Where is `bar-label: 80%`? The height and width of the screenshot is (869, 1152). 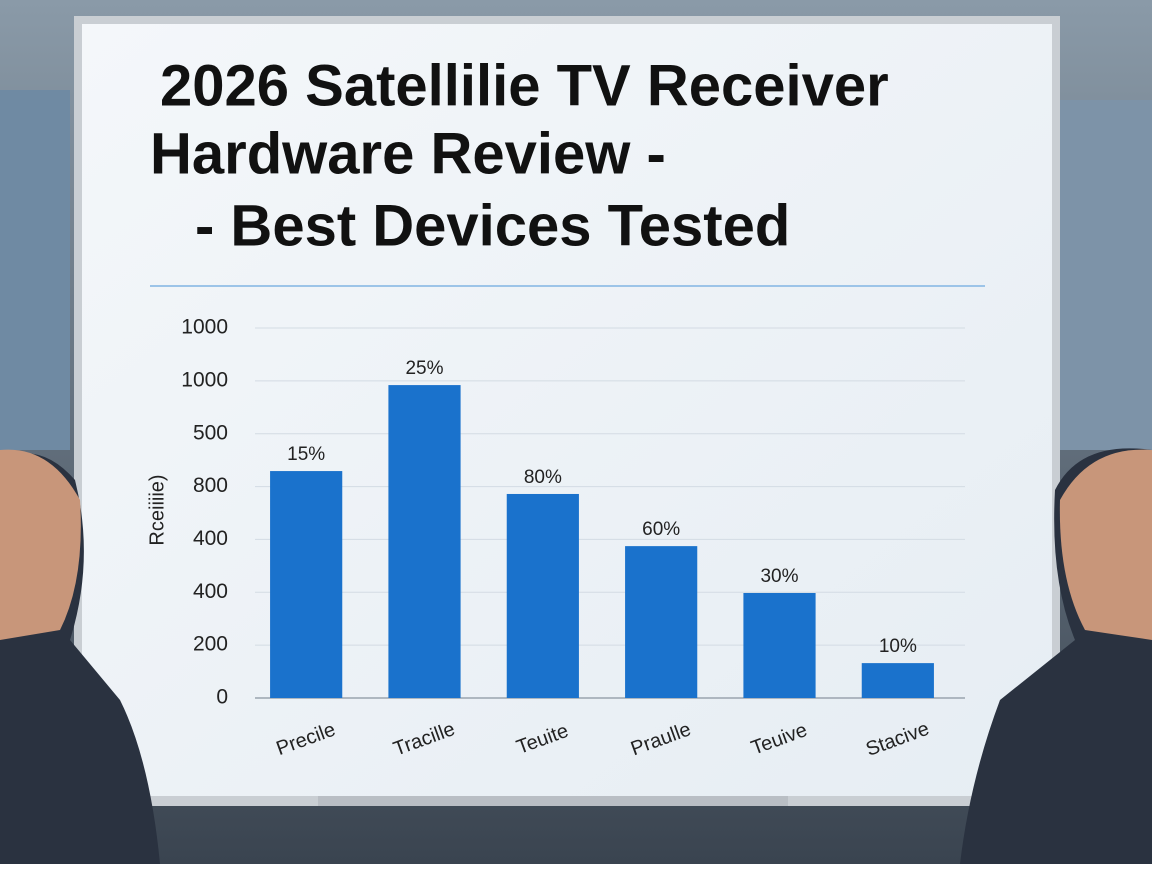
bar-label: 80% is located at coordinates (543, 477).